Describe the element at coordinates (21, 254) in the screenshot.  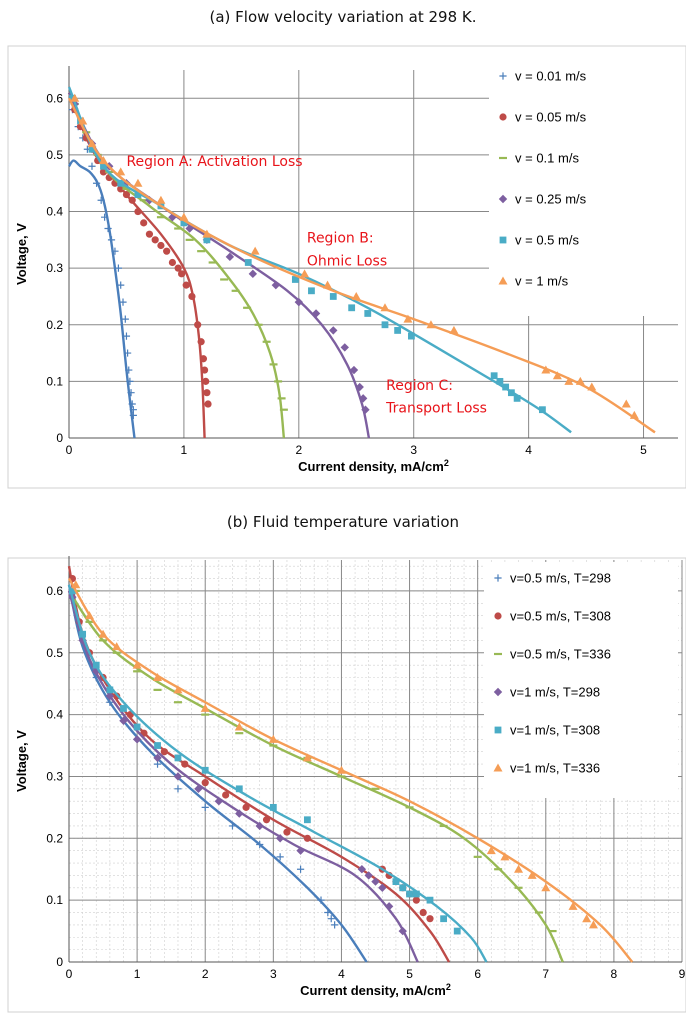
I see `chart-a-y-axis-label: Voltage, V` at that location.